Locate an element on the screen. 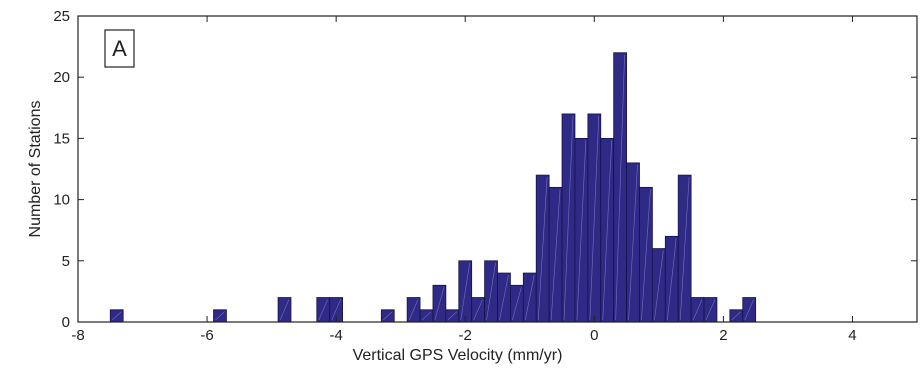  y-axis-title: Number of Stations is located at coordinates (35, 169).